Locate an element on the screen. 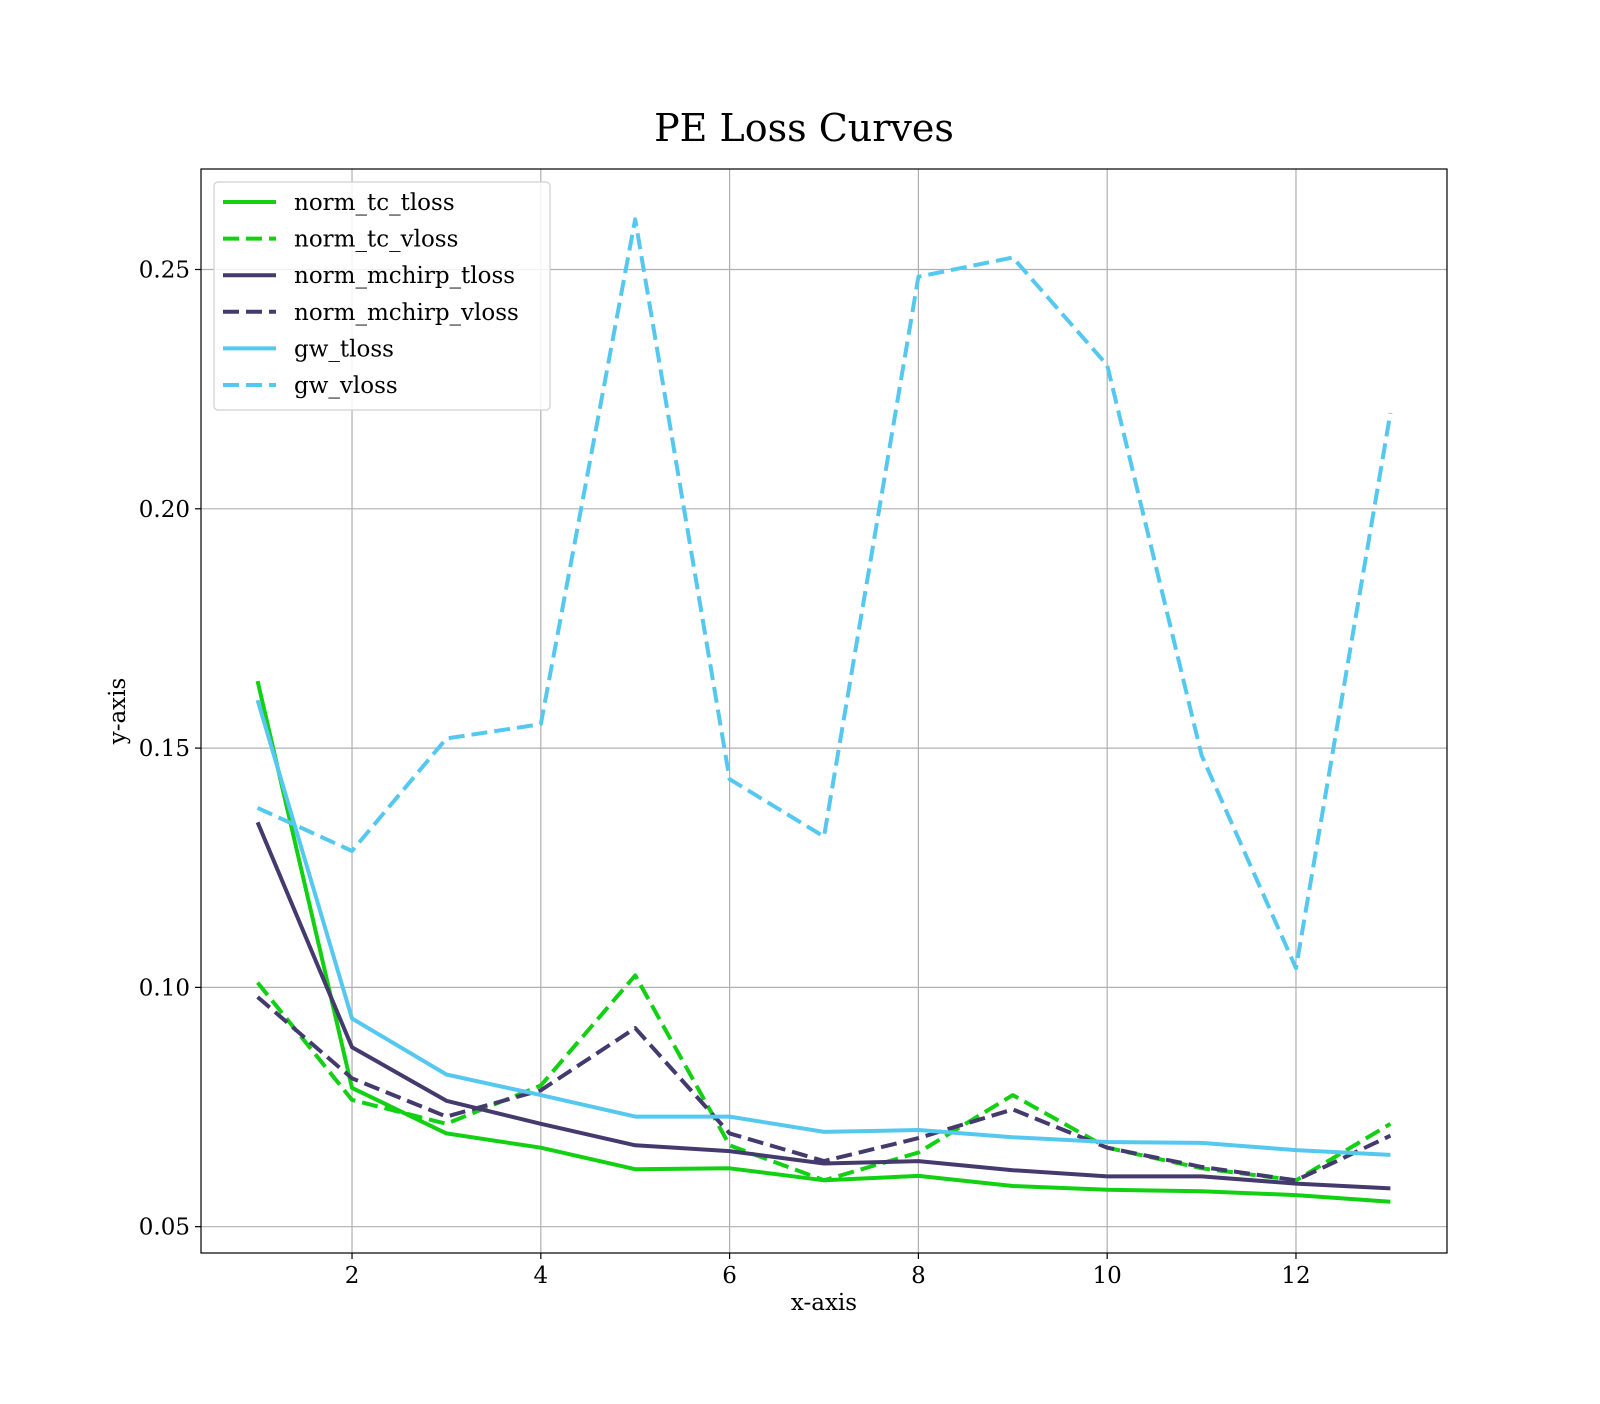  legend-label: norm_mchirp_tloss is located at coordinates (404, 276).